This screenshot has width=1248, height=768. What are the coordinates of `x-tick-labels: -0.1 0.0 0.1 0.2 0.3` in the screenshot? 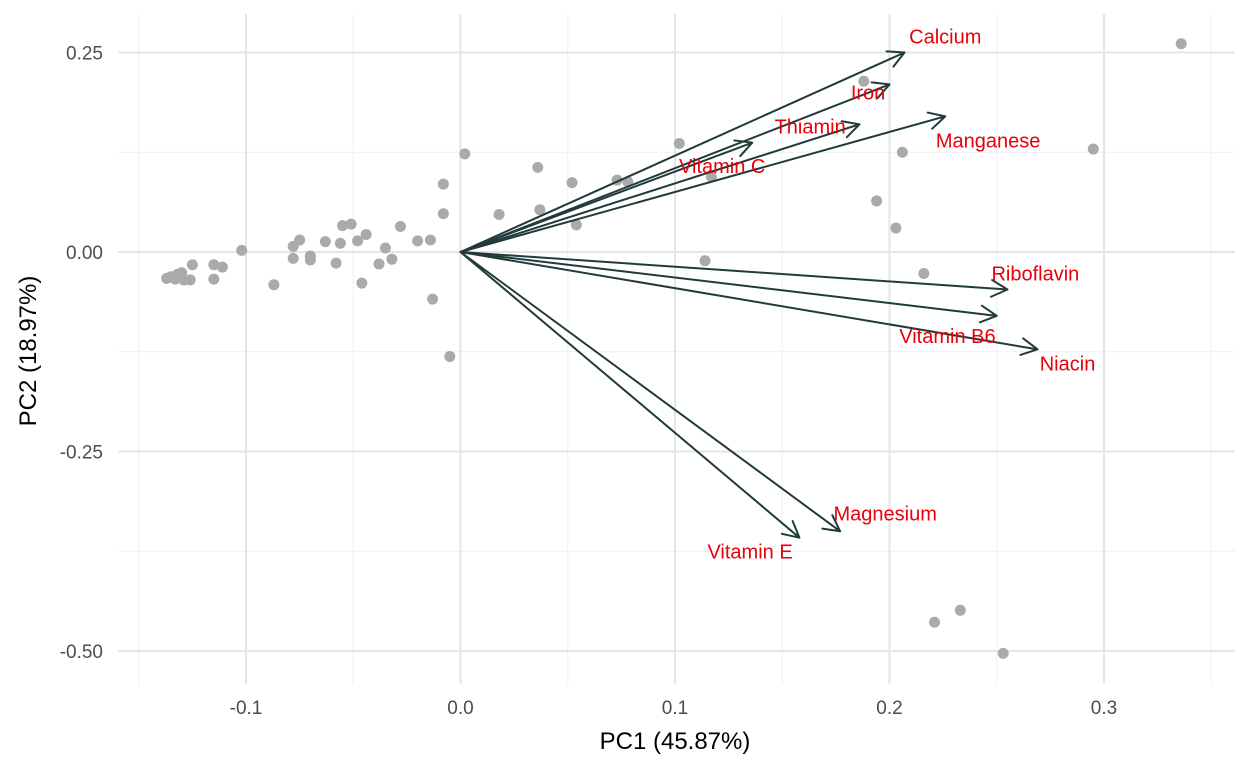 It's located at (674, 708).